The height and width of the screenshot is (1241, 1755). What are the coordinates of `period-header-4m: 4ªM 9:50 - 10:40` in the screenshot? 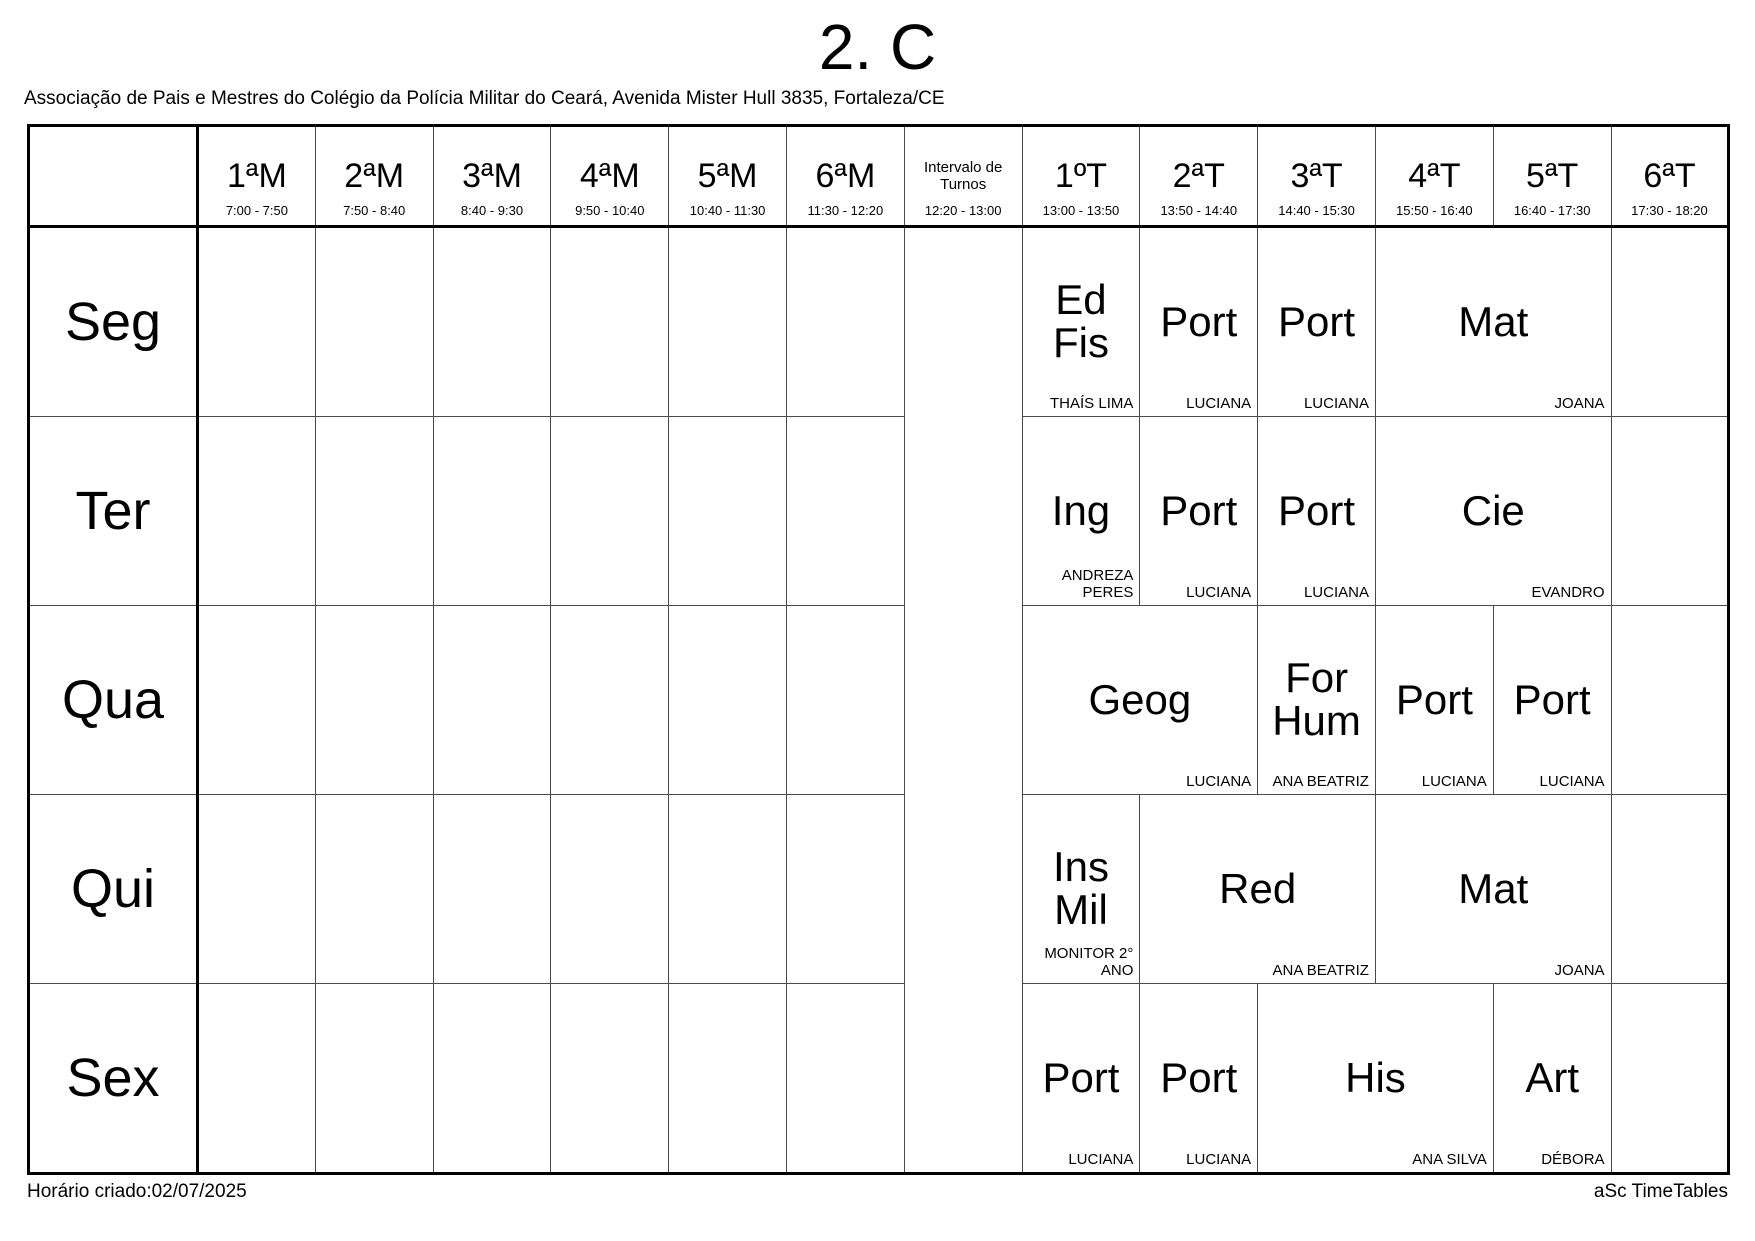 It's located at (610, 176).